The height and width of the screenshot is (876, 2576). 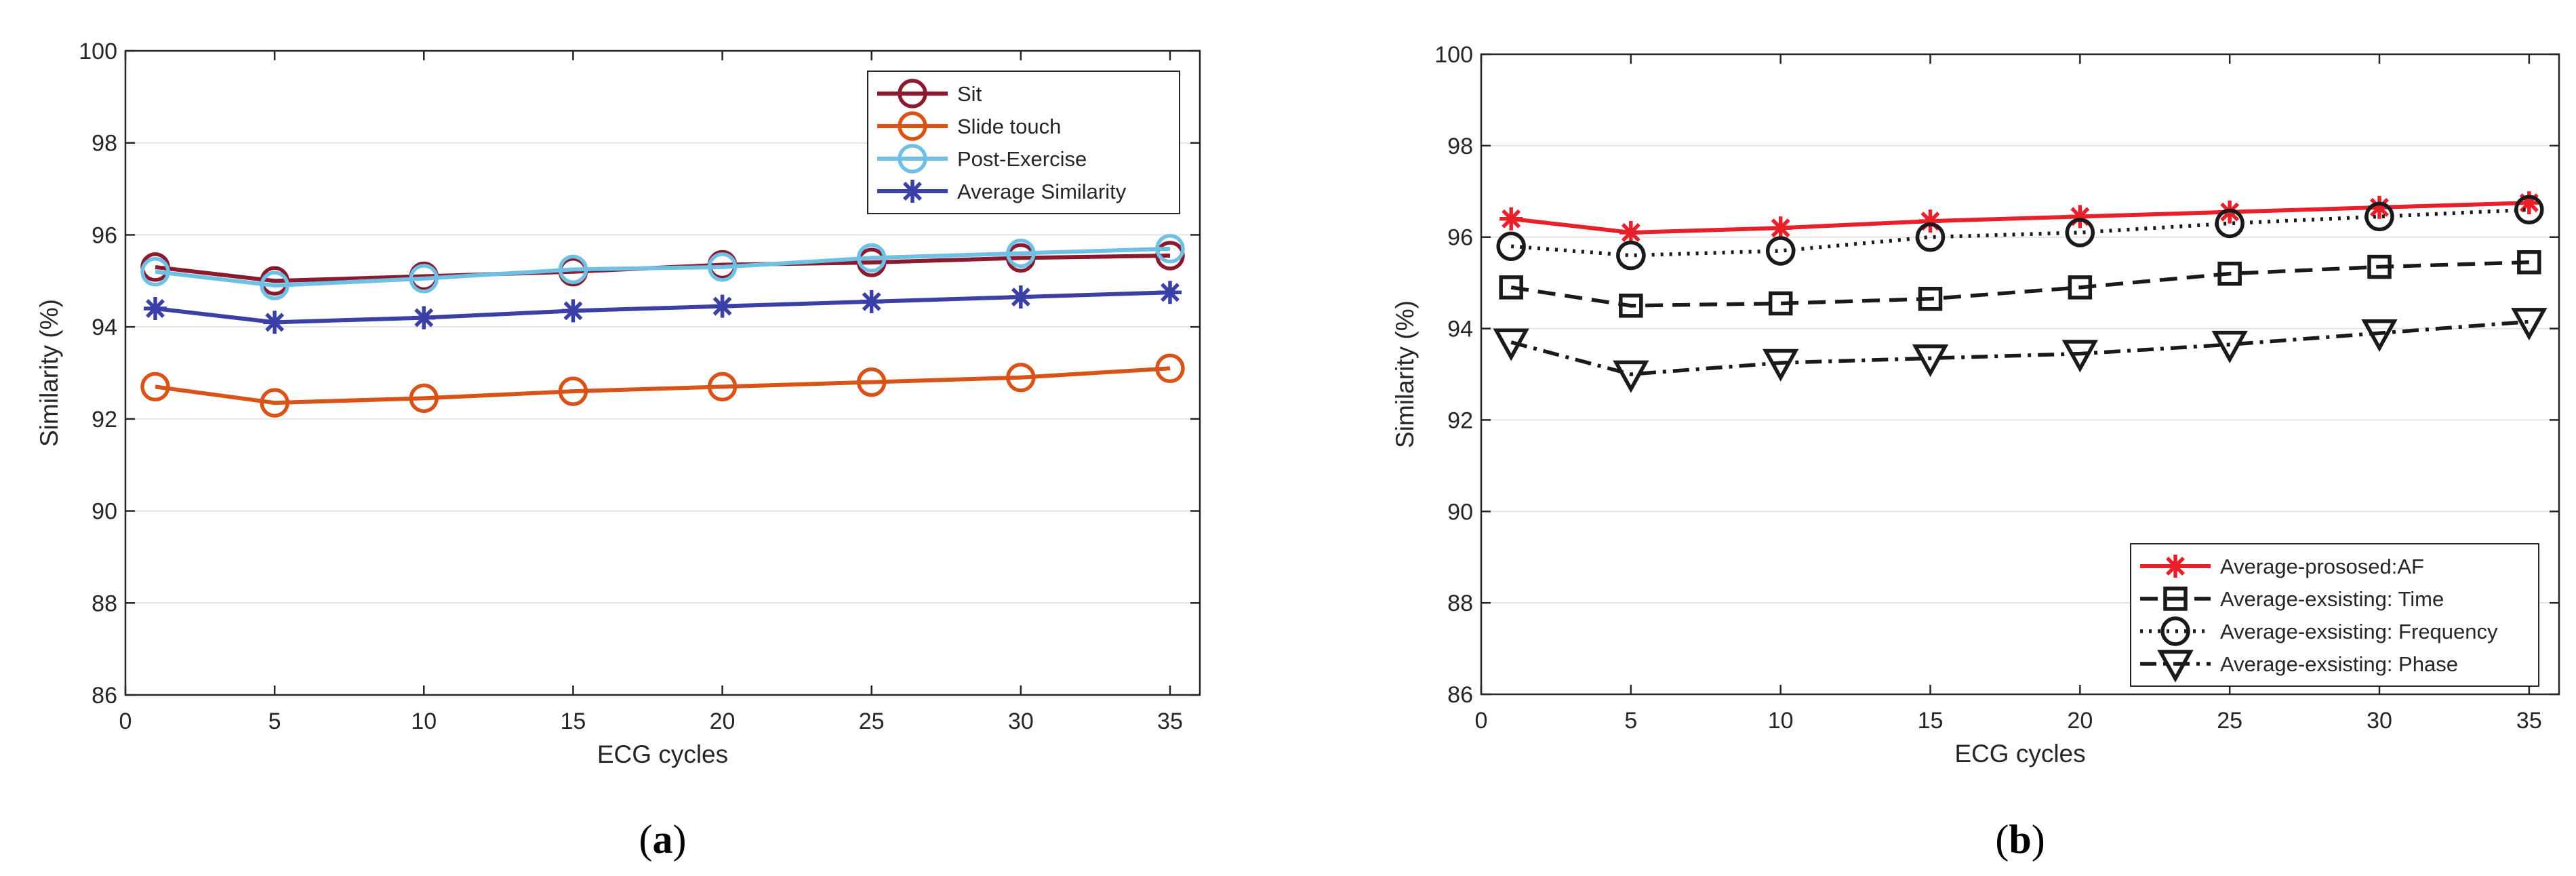 I want to click on legend-label: Average-exsisting: Frequency, so click(x=2359, y=631).